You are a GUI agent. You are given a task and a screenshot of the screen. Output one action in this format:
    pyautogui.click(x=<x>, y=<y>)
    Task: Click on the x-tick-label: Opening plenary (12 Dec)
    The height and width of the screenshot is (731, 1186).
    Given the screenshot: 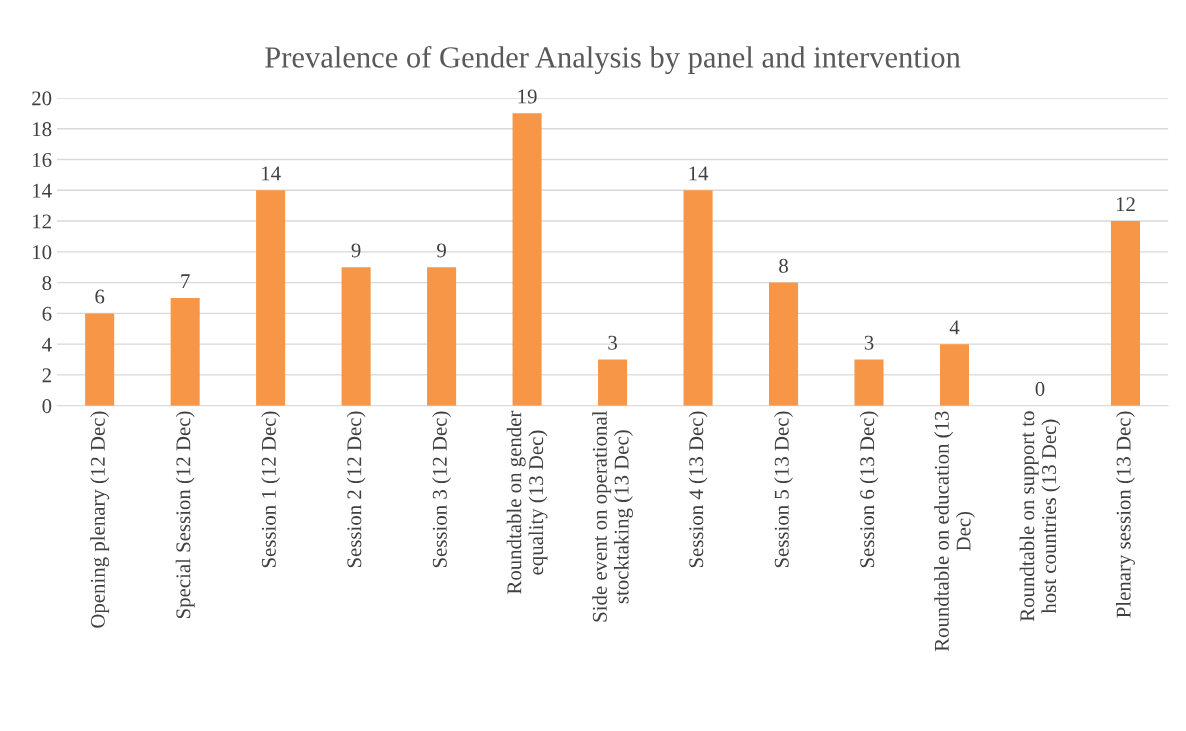 What is the action you would take?
    pyautogui.click(x=100, y=519)
    